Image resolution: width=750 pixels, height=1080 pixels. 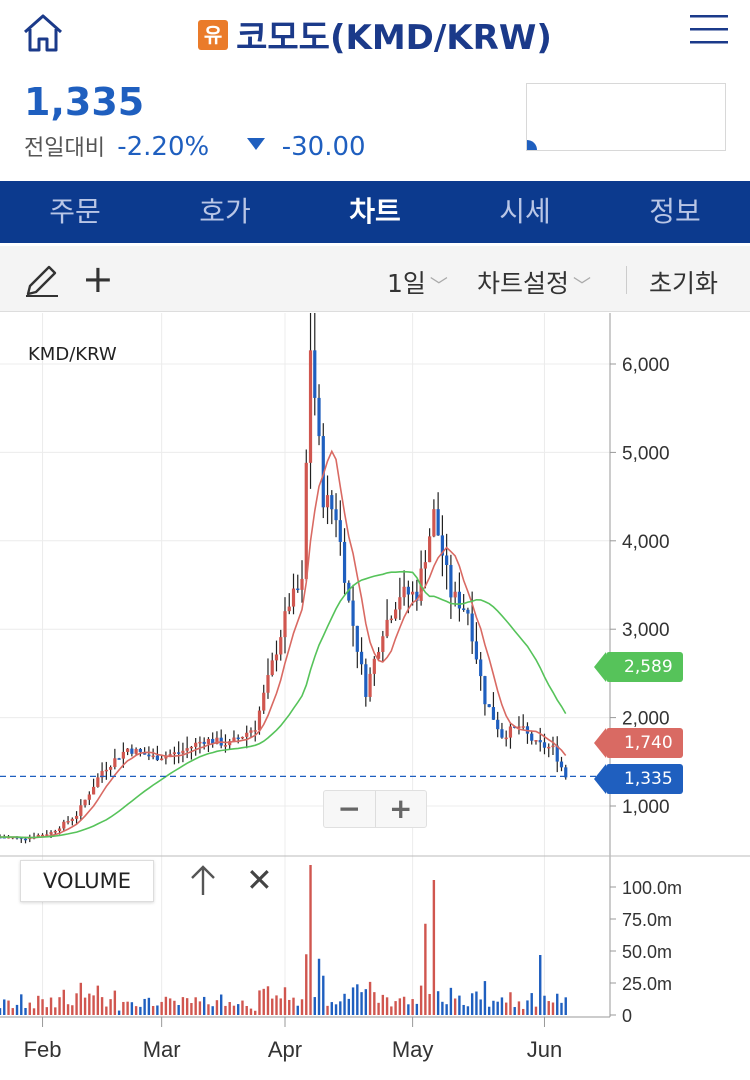 I want to click on close-icon: ✕, so click(x=259, y=880).